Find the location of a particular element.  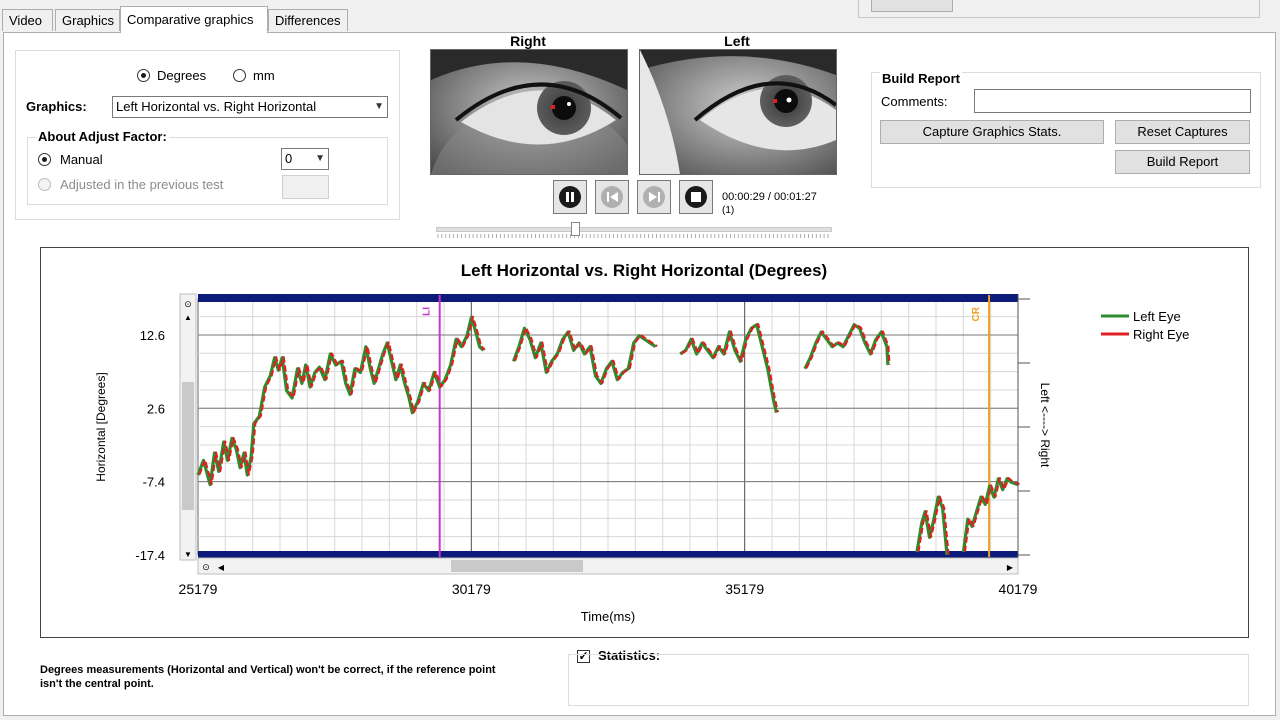

tab-comparative-graphics: Comparative graphics is located at coordinates (194, 19).